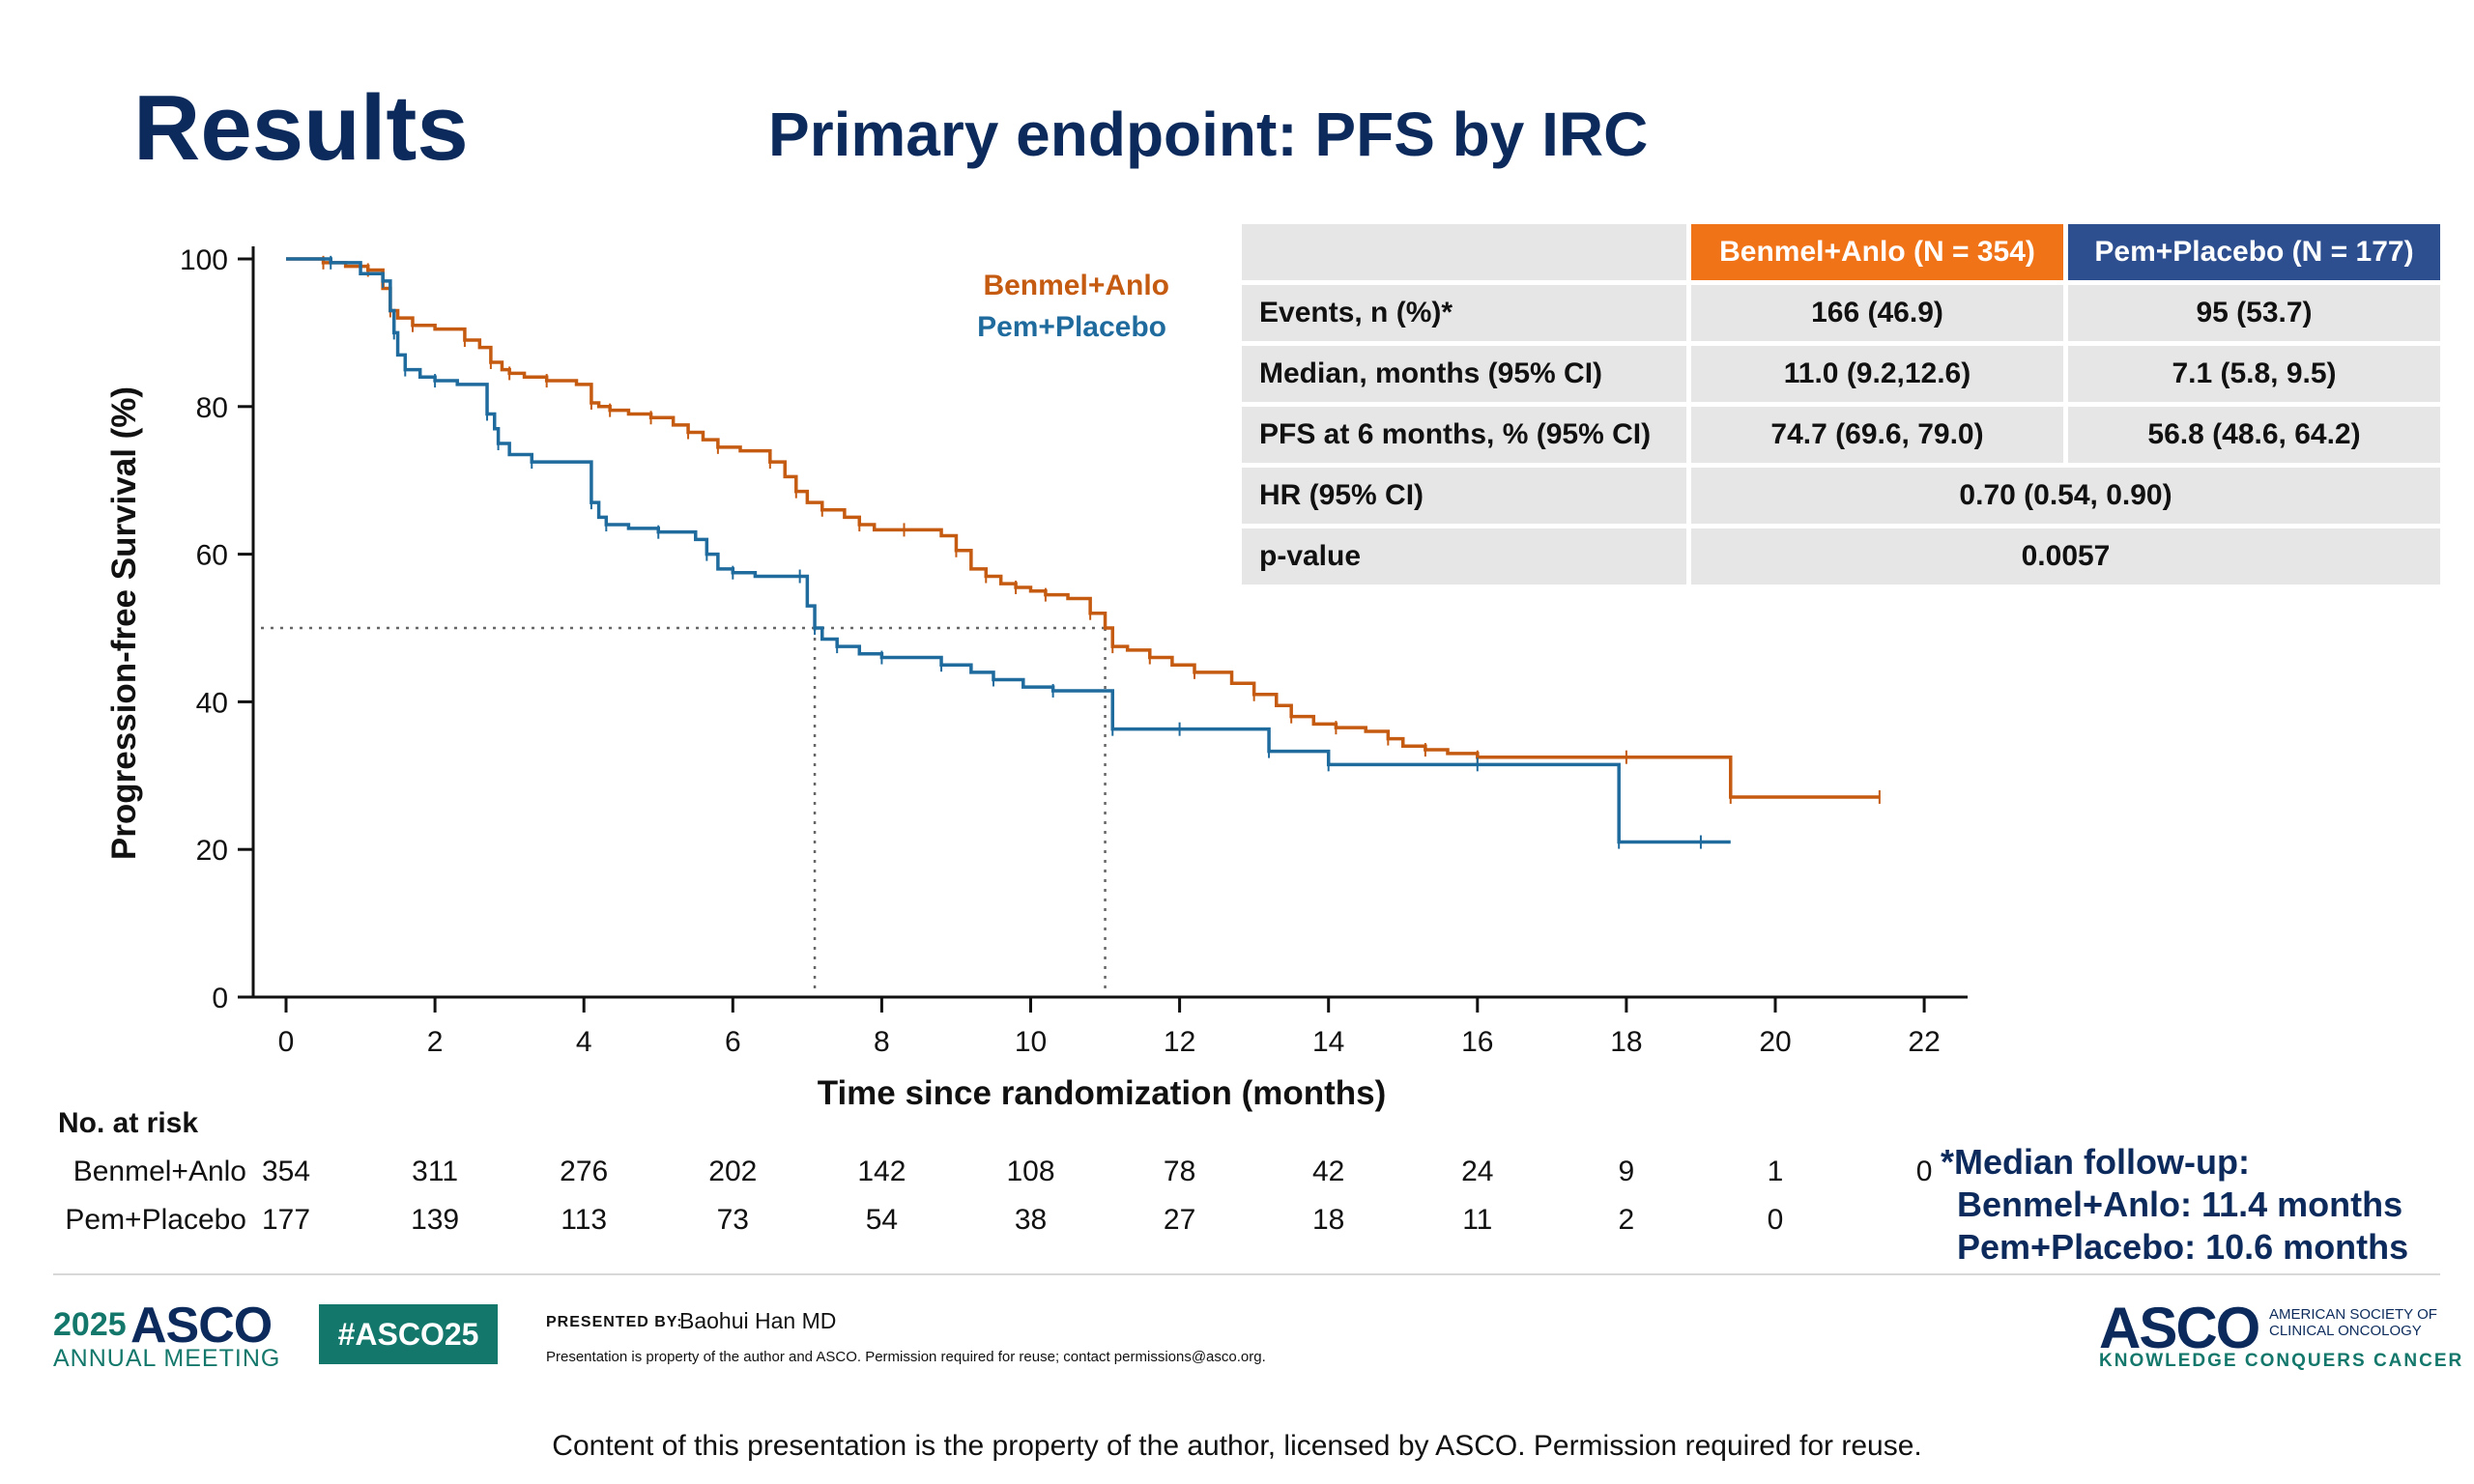 This screenshot has width=2474, height=1484. I want to click on y-axis-label: Progression-free Survival (%), so click(124, 623).